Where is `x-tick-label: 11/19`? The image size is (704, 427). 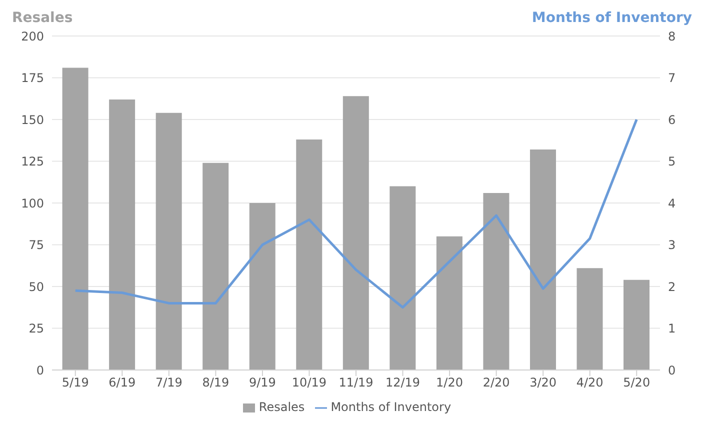
x-tick-label: 11/19 is located at coordinates (356, 383).